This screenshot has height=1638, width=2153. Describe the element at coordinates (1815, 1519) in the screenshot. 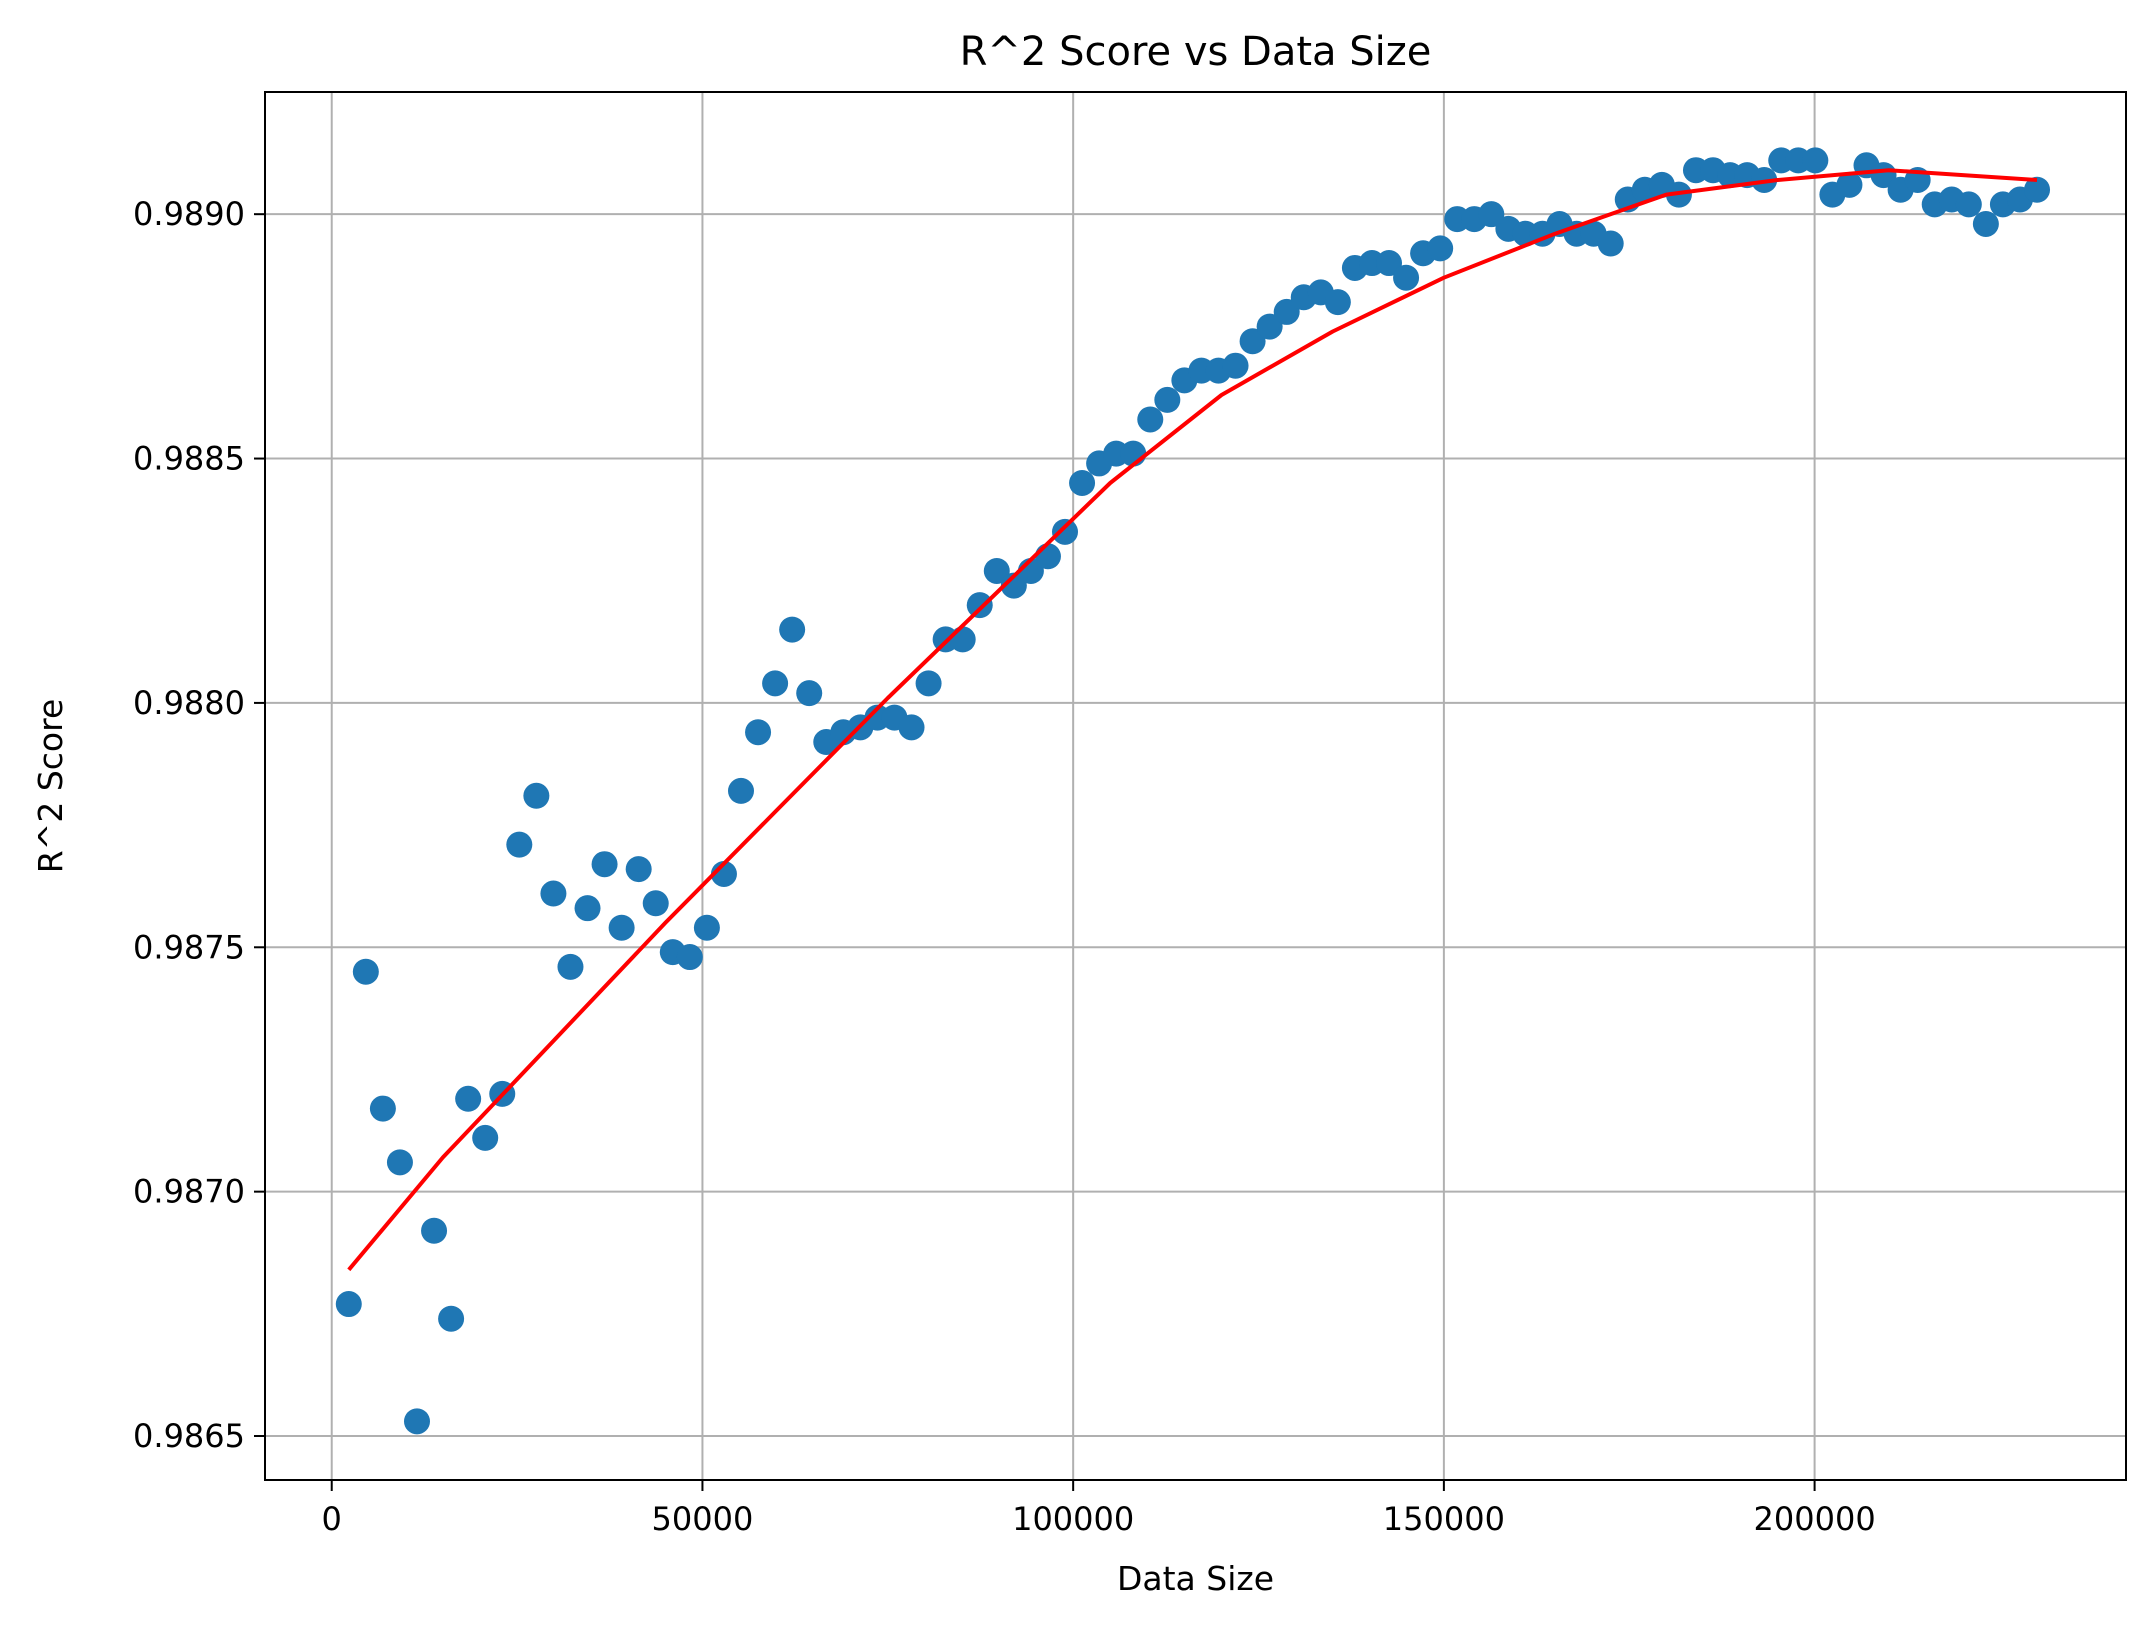

I see `x-tick-label: 200000` at that location.